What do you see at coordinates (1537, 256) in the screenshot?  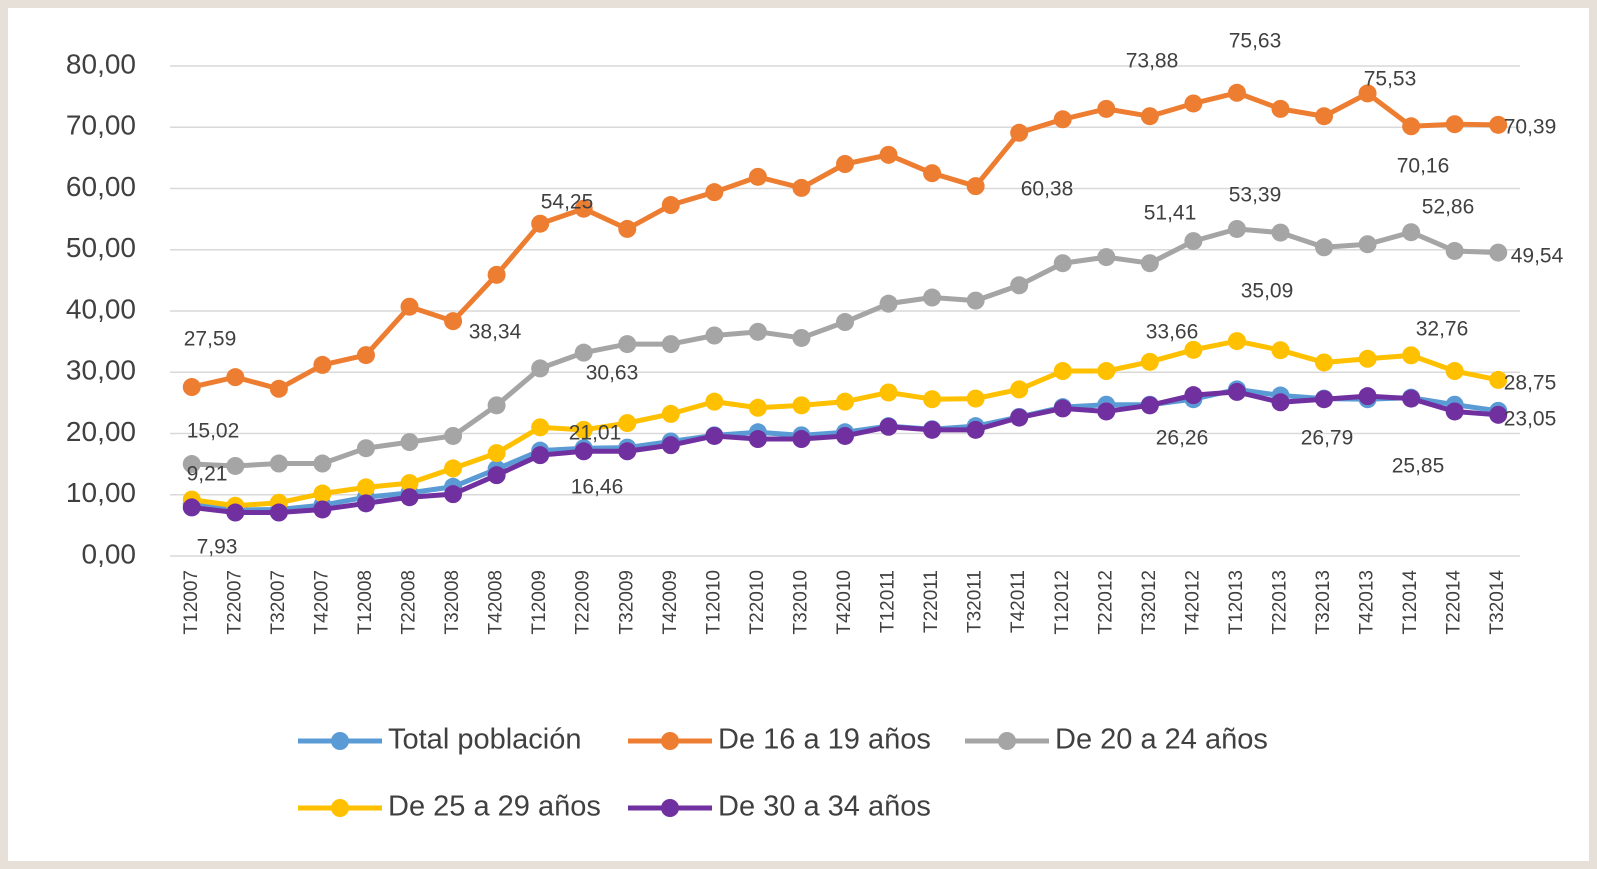 I see `data-label: 49,54` at bounding box center [1537, 256].